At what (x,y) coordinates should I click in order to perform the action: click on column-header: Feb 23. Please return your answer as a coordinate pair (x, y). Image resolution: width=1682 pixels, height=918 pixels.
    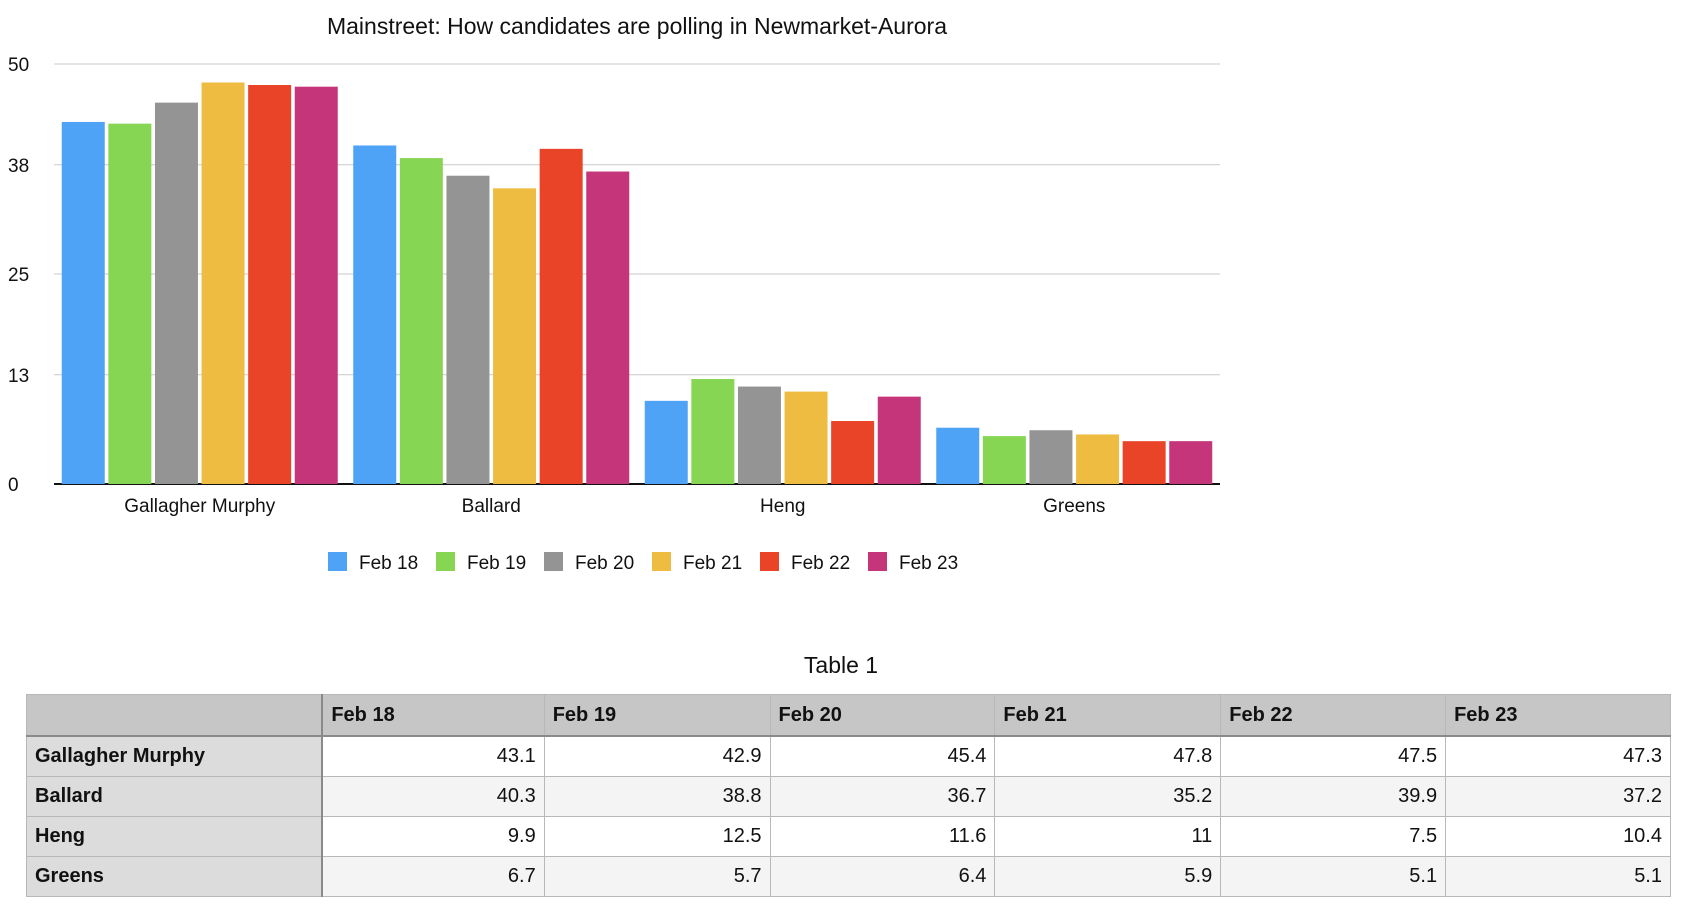
    Looking at the image, I should click on (1558, 715).